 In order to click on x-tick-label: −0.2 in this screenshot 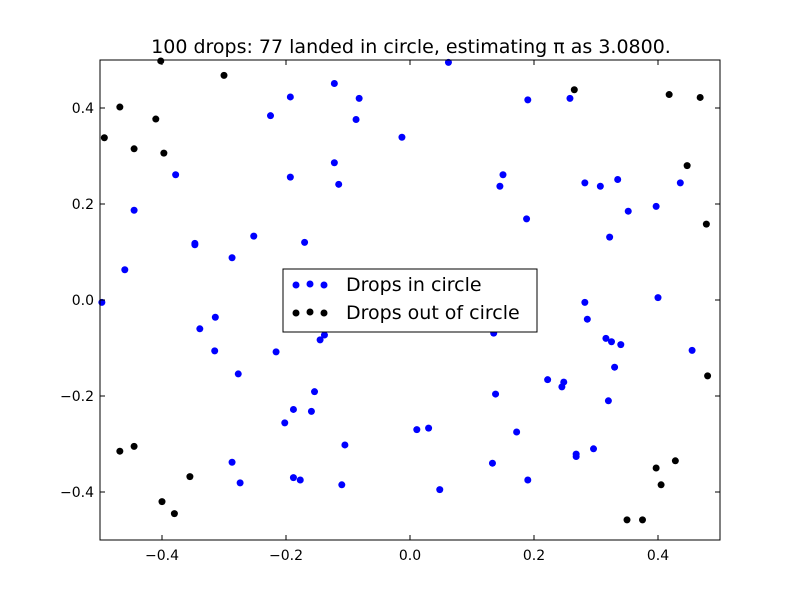, I will do `click(286, 556)`.